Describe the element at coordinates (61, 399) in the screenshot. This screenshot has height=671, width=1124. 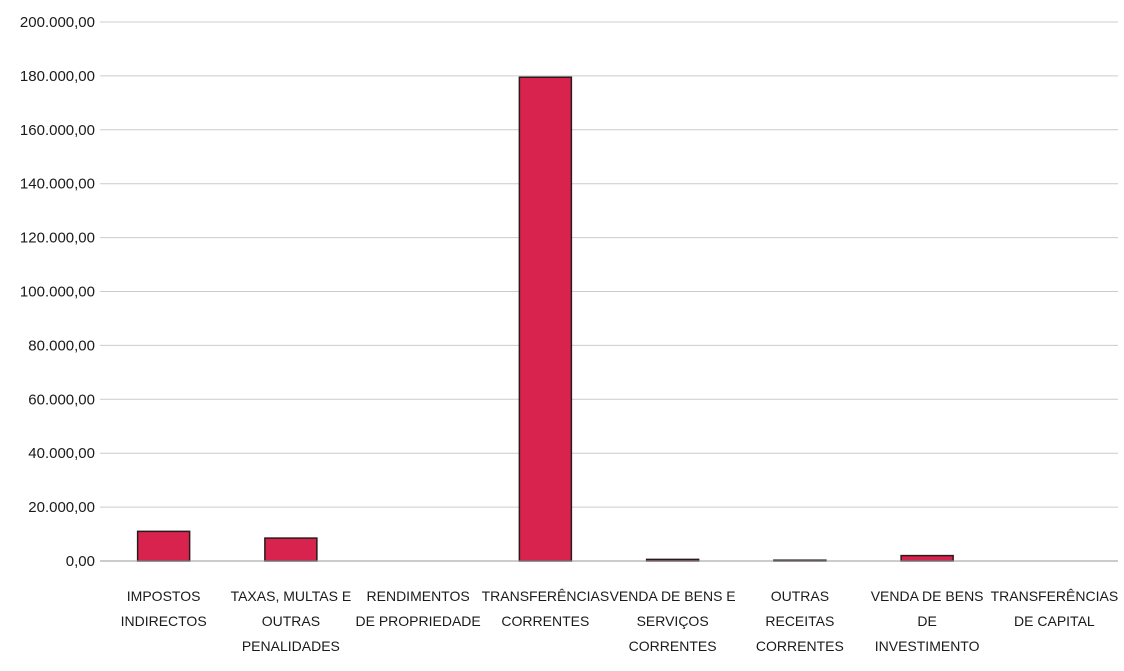
I see `y-tick-label: 60.000,00` at that location.